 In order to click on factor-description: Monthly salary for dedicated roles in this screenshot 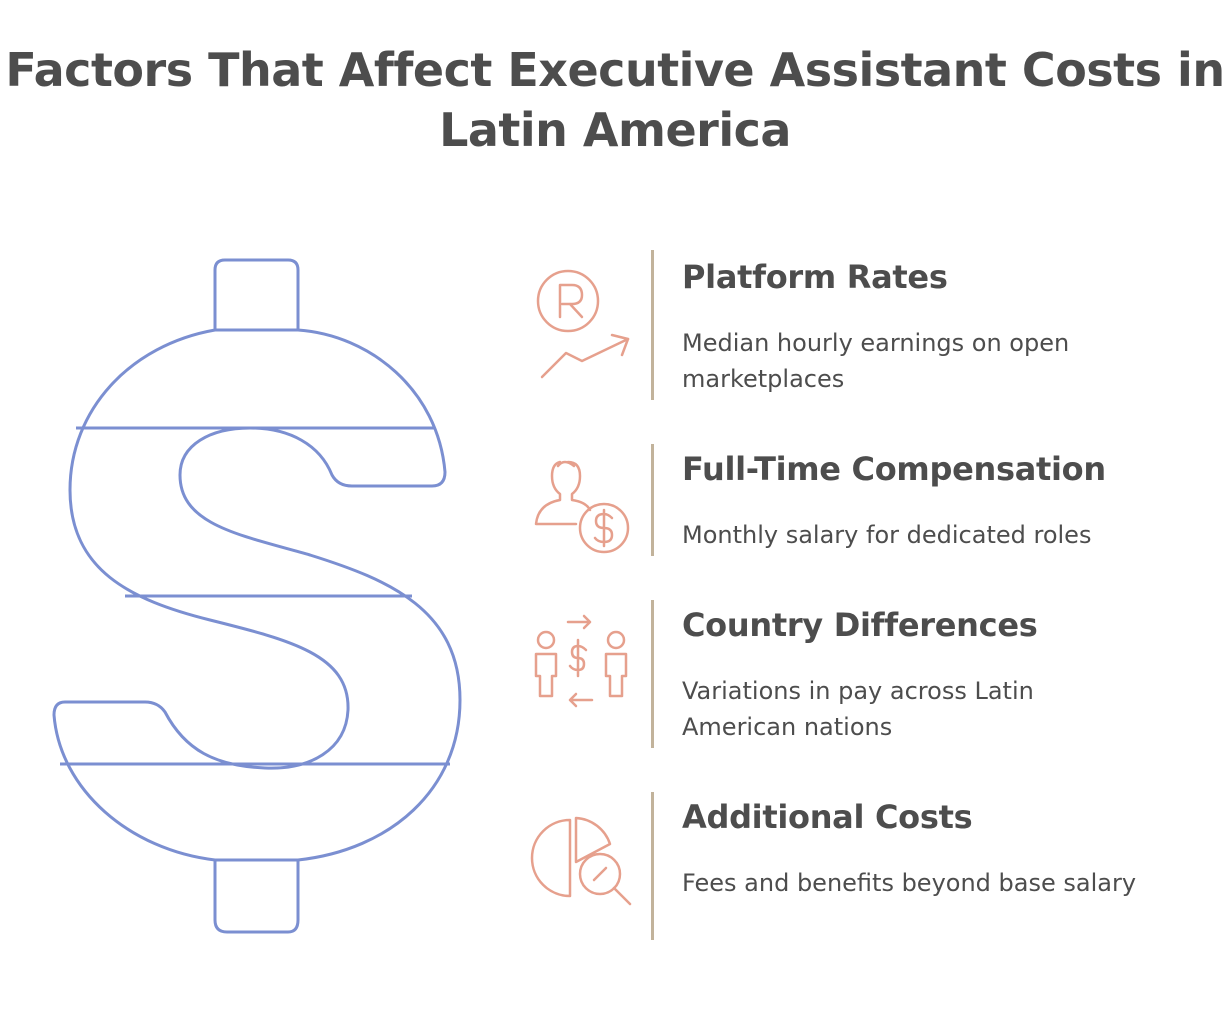, I will do `click(887, 535)`.